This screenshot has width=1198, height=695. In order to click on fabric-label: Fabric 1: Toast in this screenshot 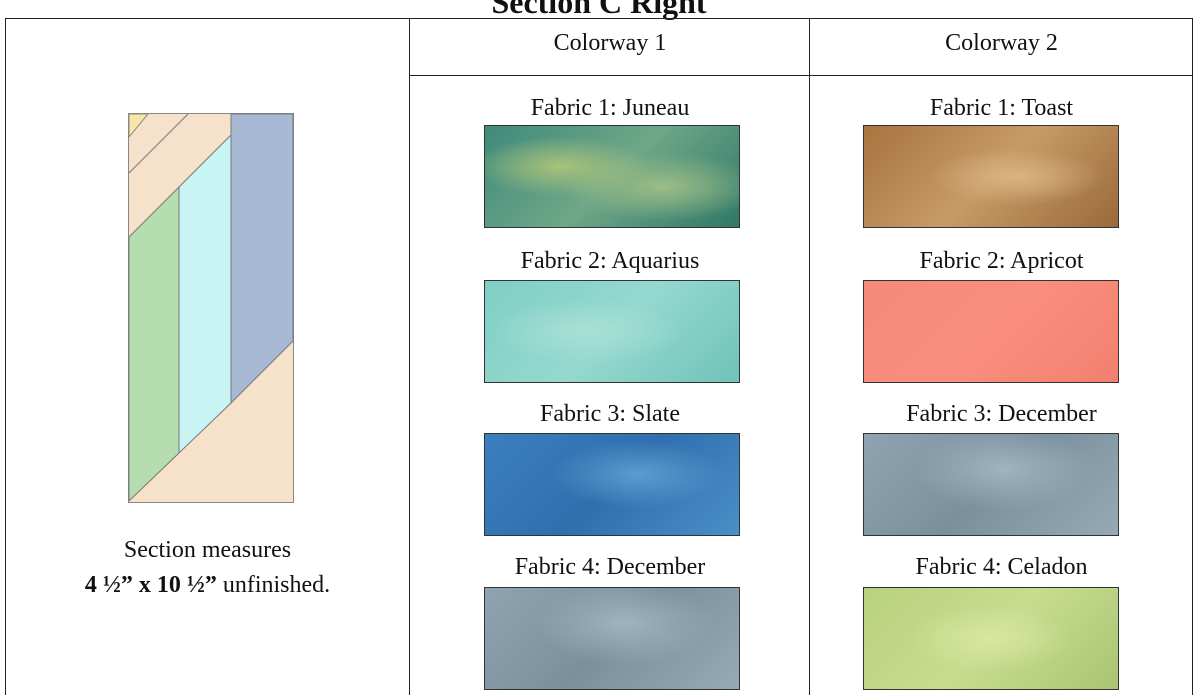, I will do `click(1001, 108)`.